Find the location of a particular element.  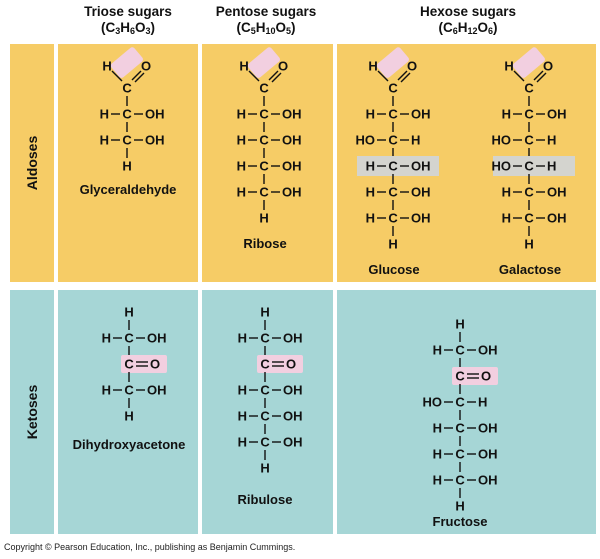

galactose-name: Galactose is located at coordinates (530, 269).